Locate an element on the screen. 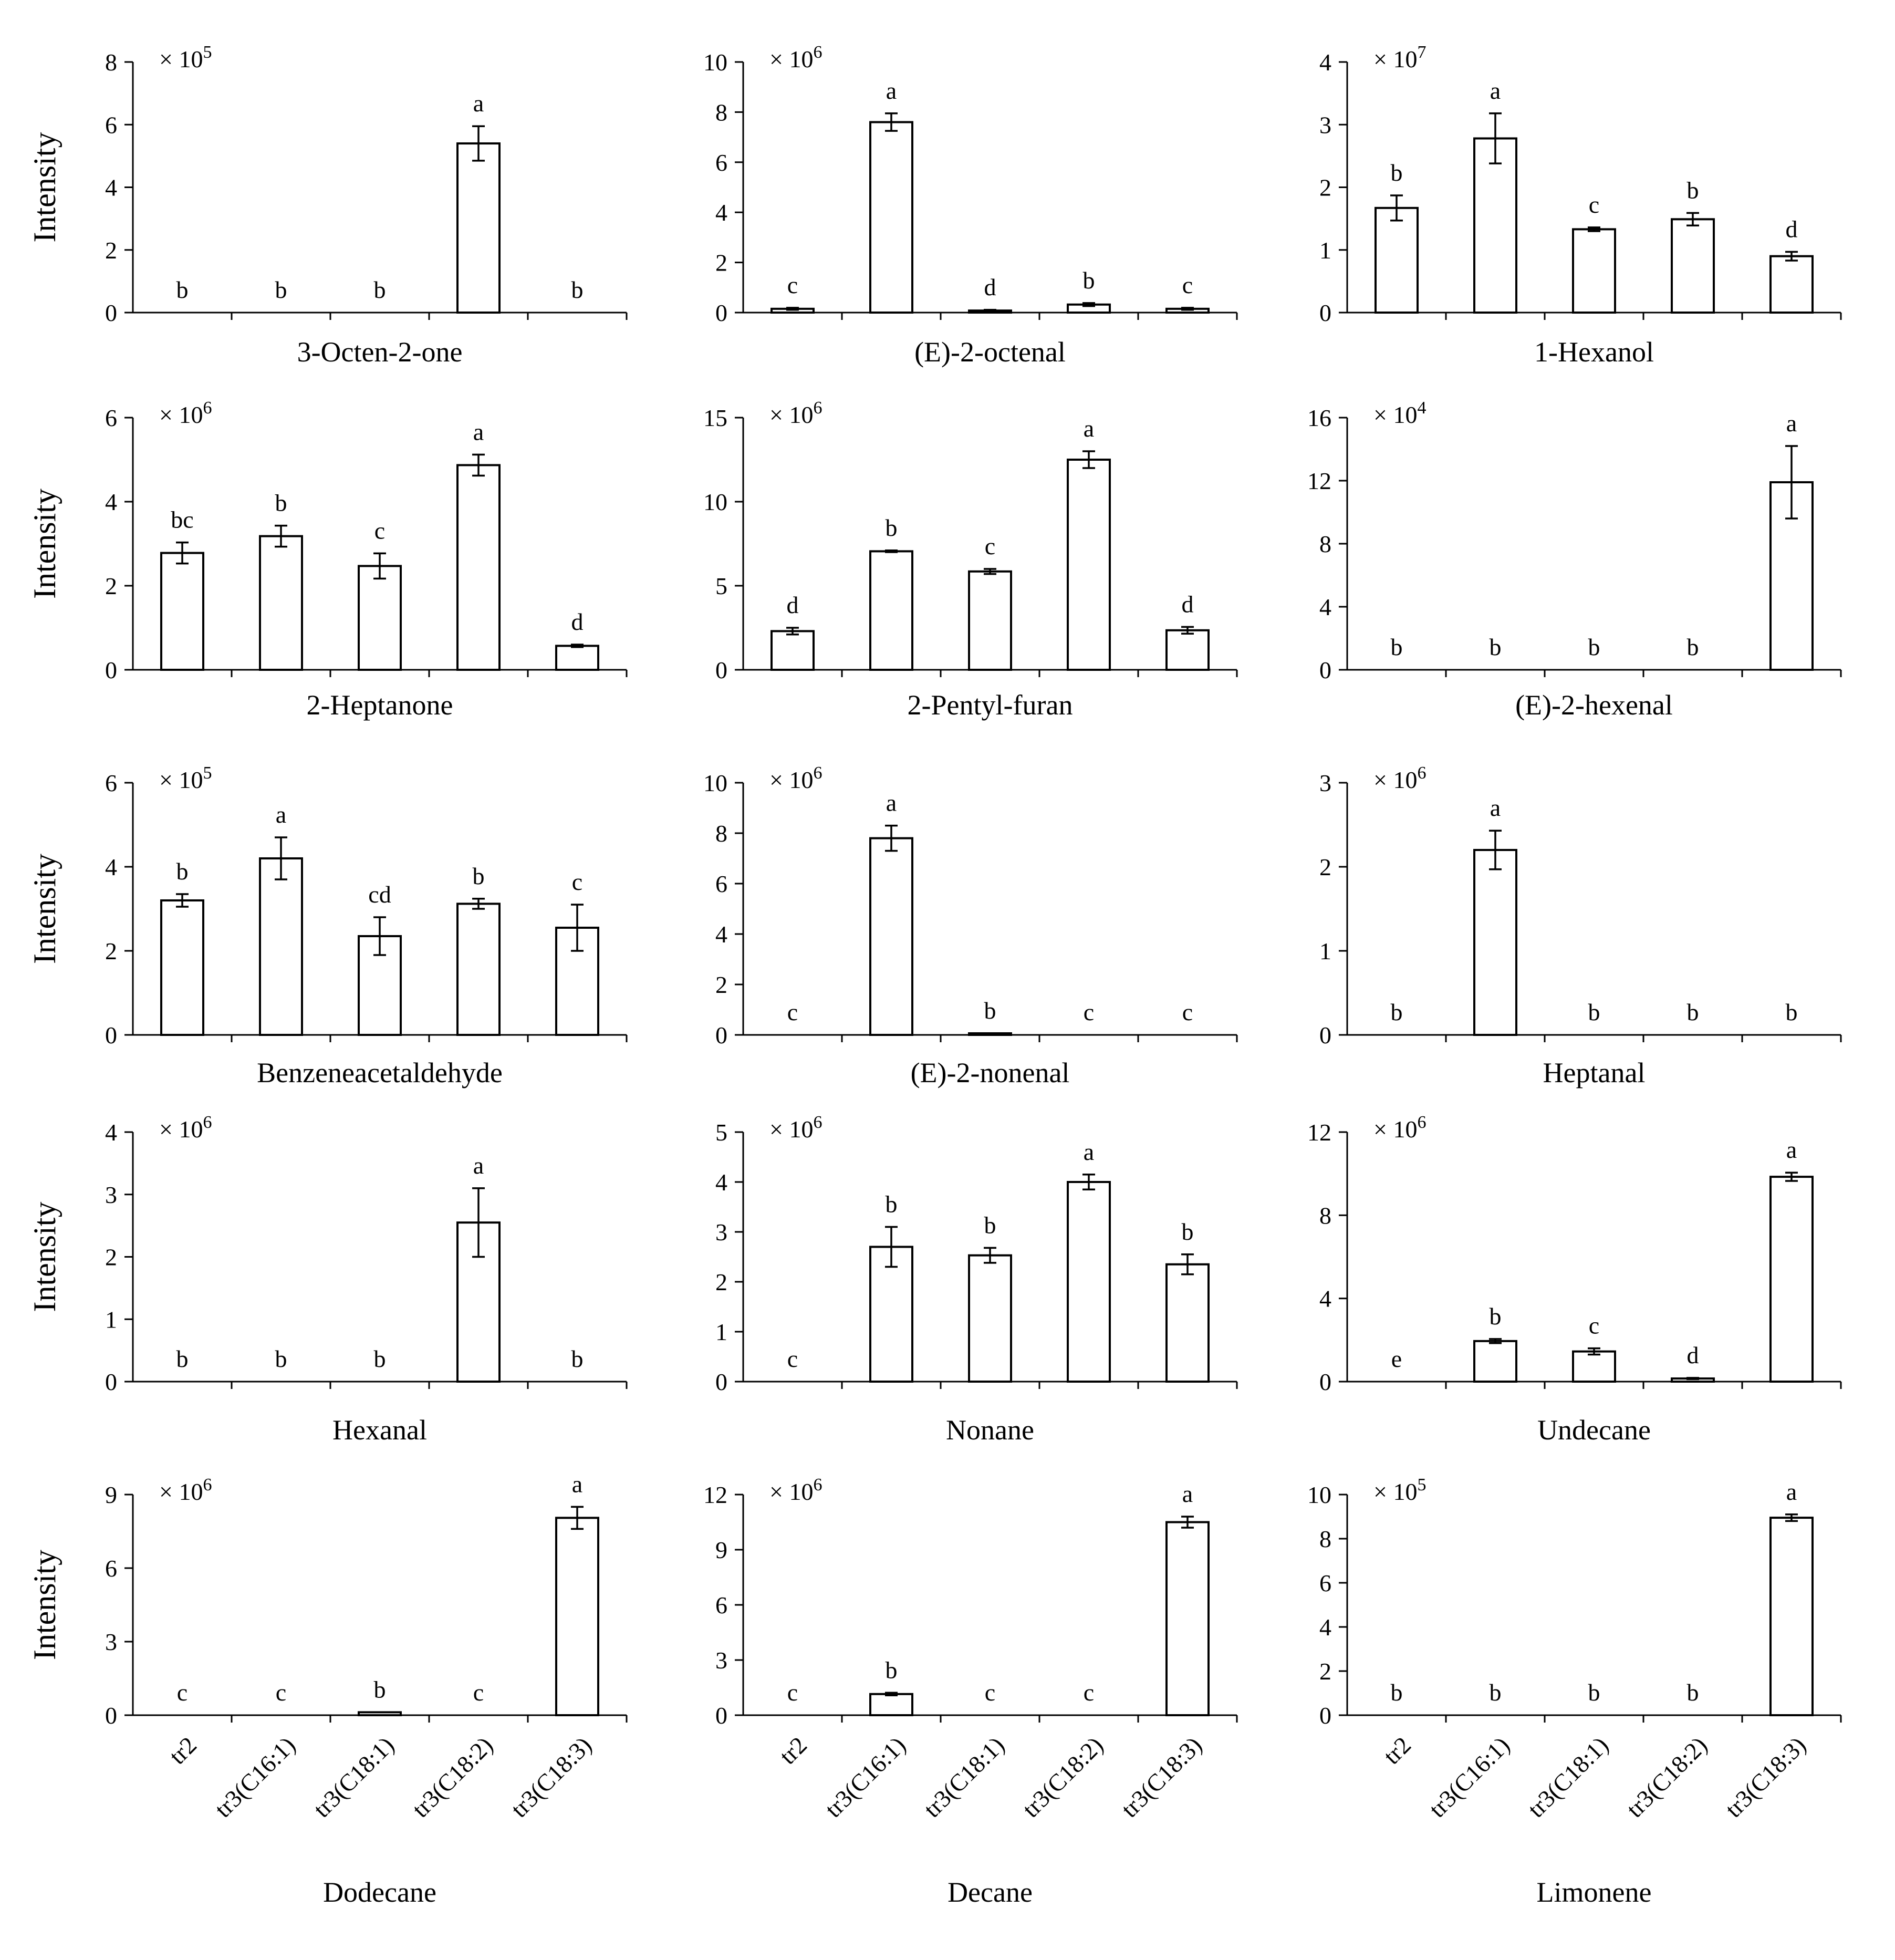 The image size is (1895, 1960). y-tick-label: 9 is located at coordinates (721, 1550).